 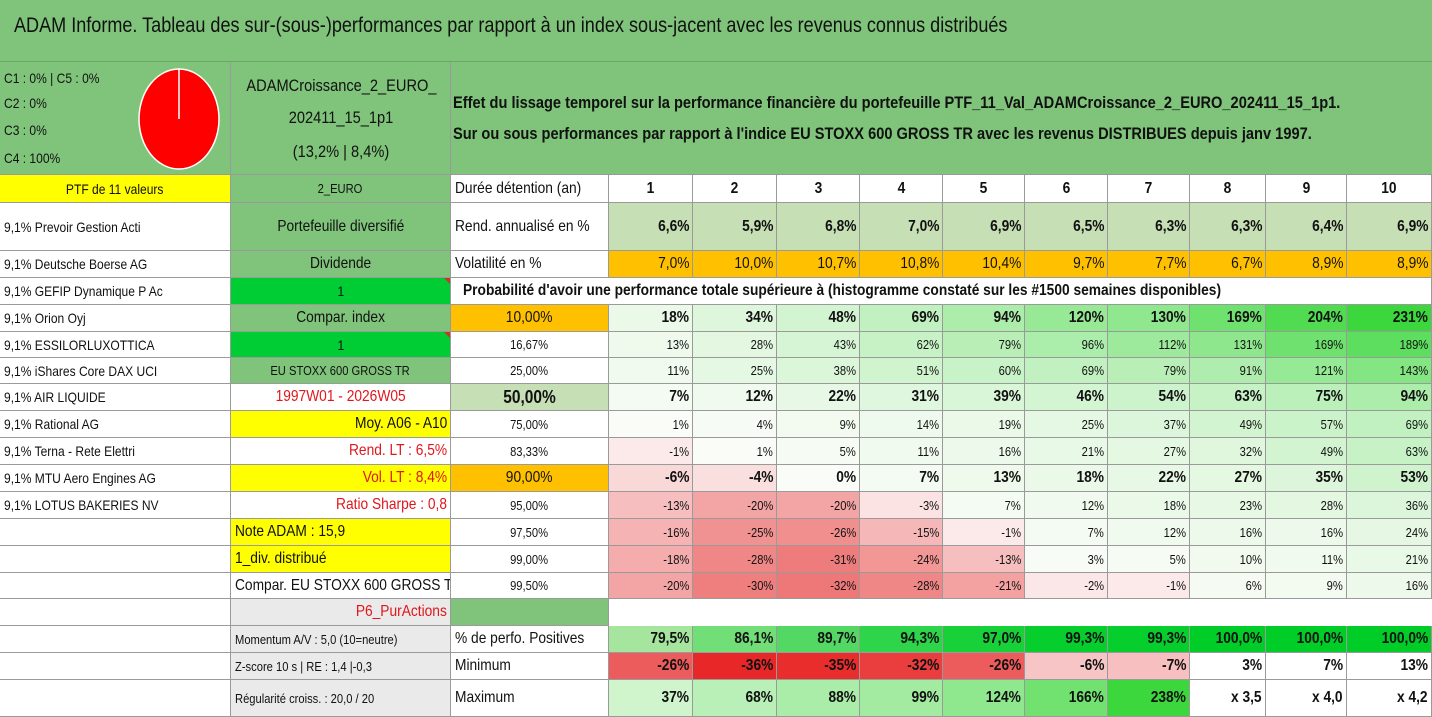 I want to click on quantile-value-text: 12%, so click(x=1174, y=532).